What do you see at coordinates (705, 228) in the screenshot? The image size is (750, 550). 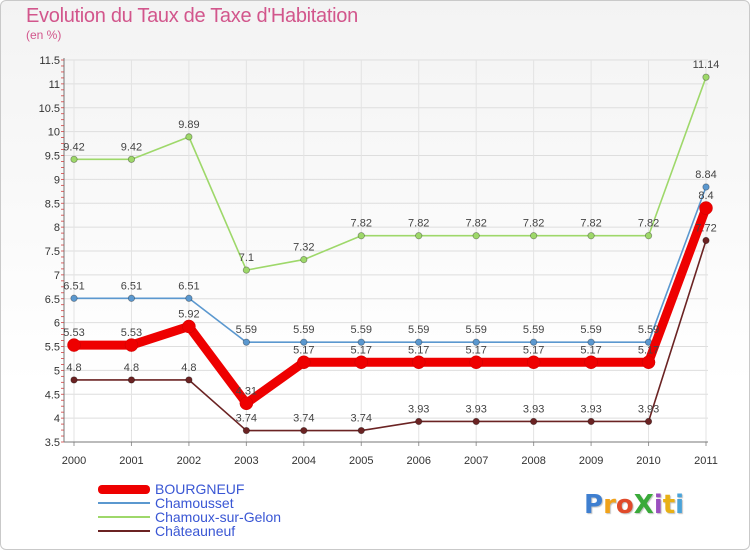 I see `data-label: 7.72` at bounding box center [705, 228].